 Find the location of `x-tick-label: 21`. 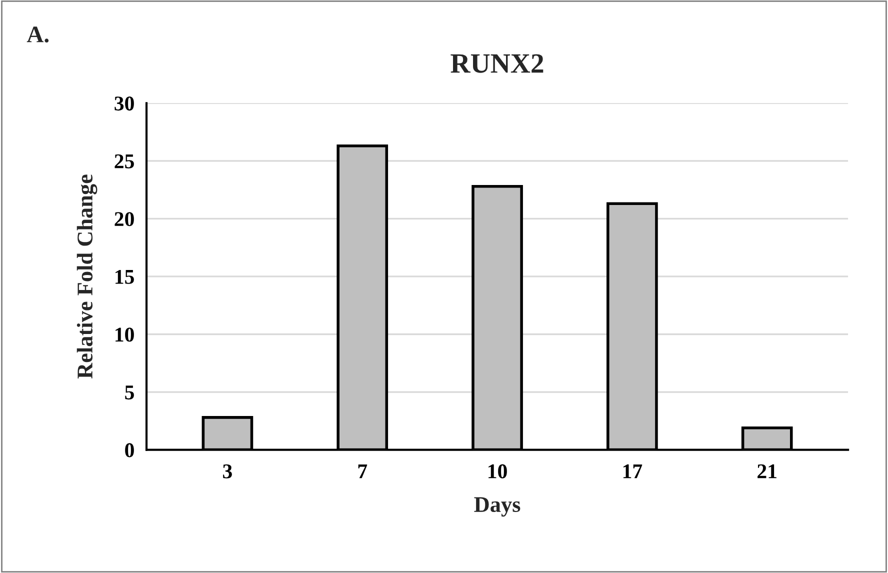

x-tick-label: 21 is located at coordinates (767, 471).